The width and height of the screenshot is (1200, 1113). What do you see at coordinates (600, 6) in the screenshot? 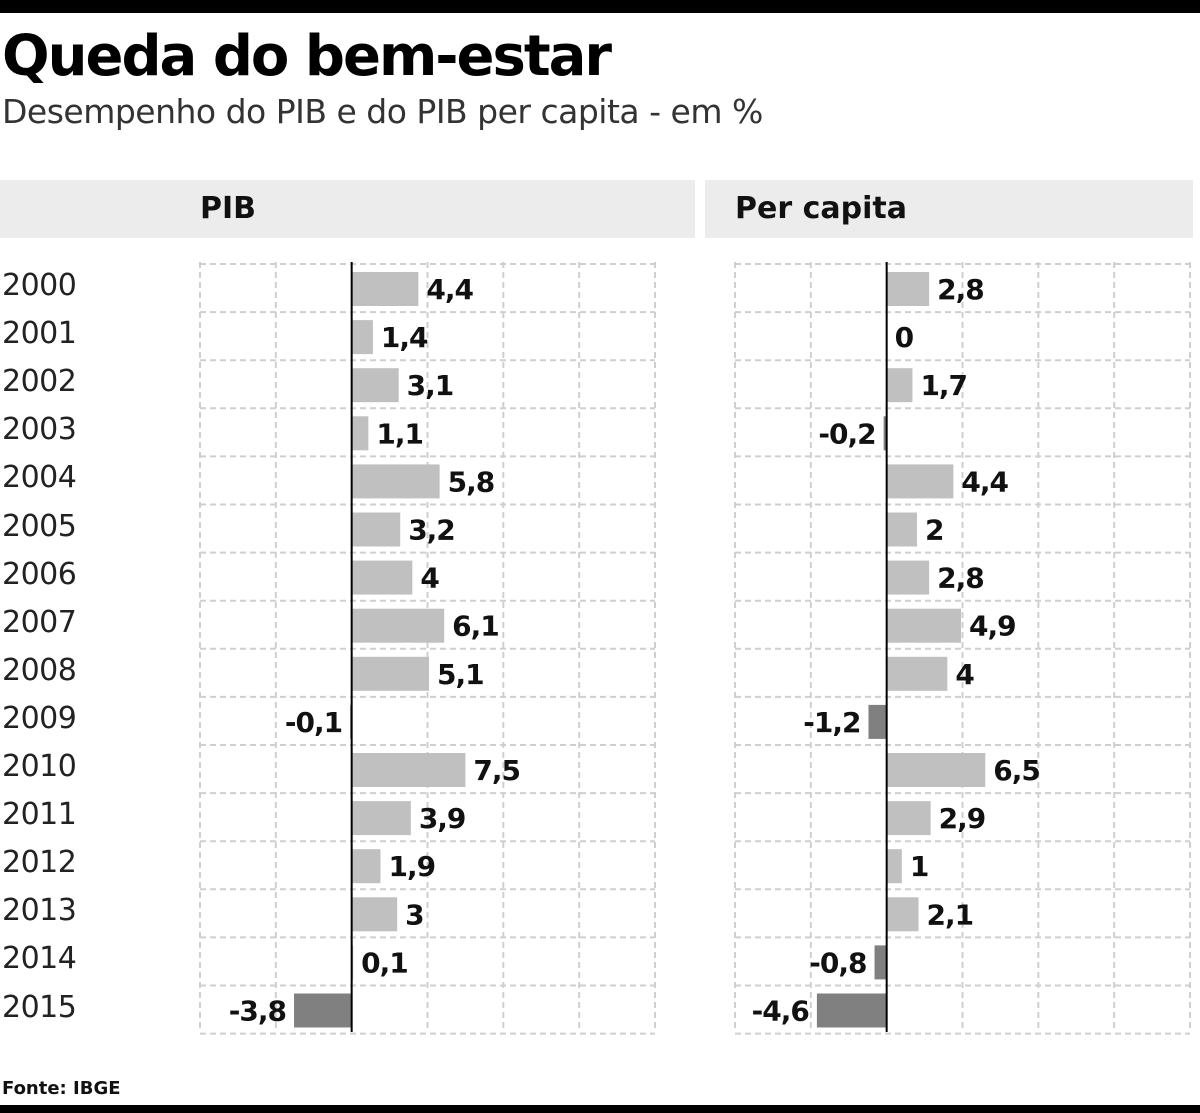
I see `top-rule` at bounding box center [600, 6].